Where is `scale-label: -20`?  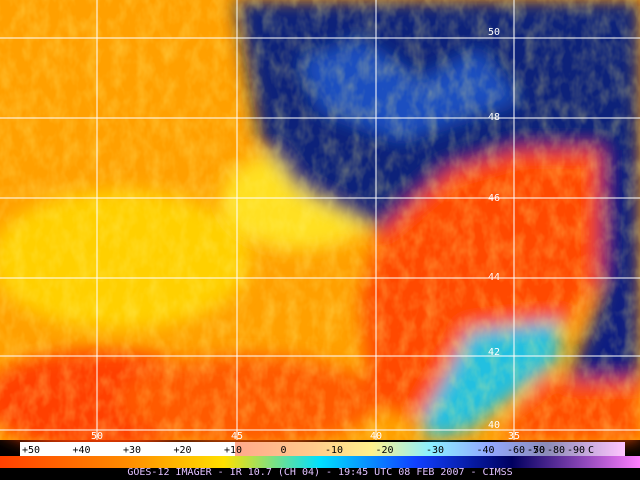 scale-label: -20 is located at coordinates (384, 450).